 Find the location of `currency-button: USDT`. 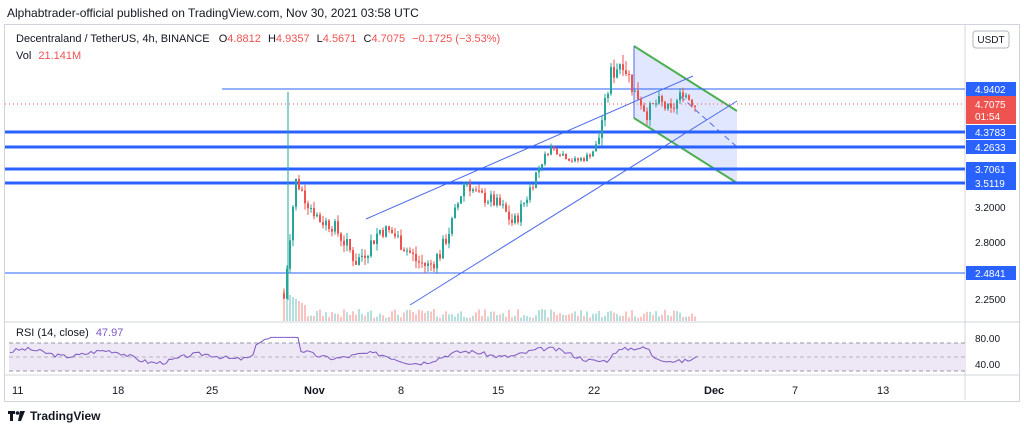

currency-button: USDT is located at coordinates (991, 39).